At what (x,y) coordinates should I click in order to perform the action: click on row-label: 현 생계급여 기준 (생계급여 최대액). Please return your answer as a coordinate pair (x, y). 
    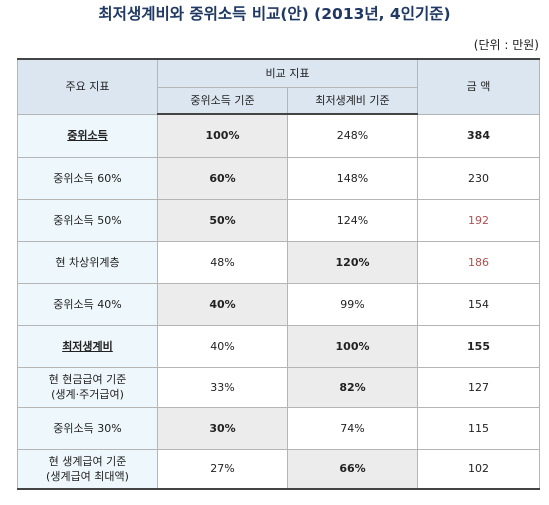
    Looking at the image, I should click on (87, 469).